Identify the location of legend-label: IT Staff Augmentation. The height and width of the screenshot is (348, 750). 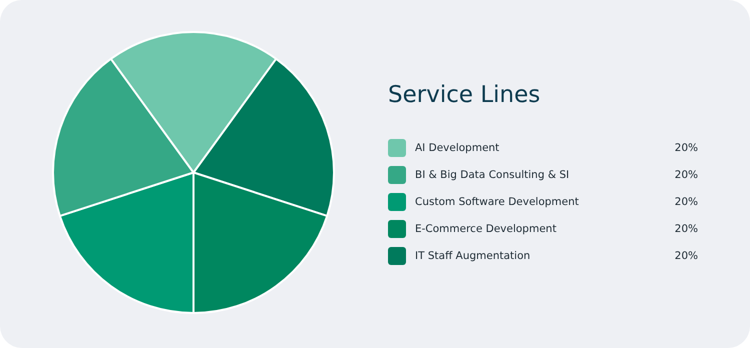
(473, 256).